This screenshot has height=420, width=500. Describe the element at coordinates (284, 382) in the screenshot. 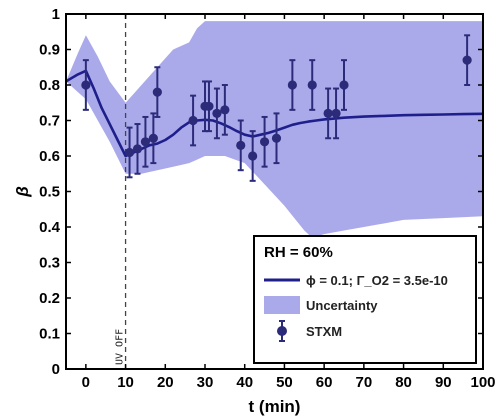

I see `x-tick-label: 50` at that location.